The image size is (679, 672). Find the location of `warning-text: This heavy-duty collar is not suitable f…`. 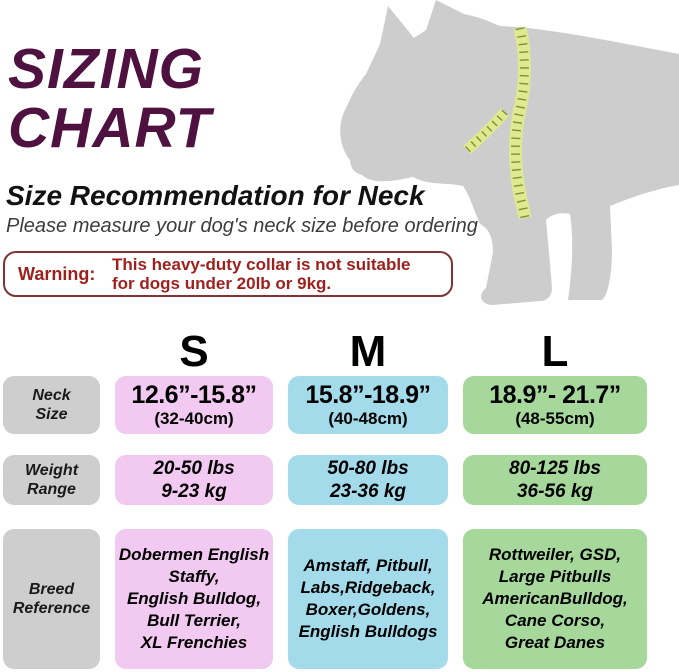

warning-text: This heavy-duty collar is not suitable f… is located at coordinates (261, 274).